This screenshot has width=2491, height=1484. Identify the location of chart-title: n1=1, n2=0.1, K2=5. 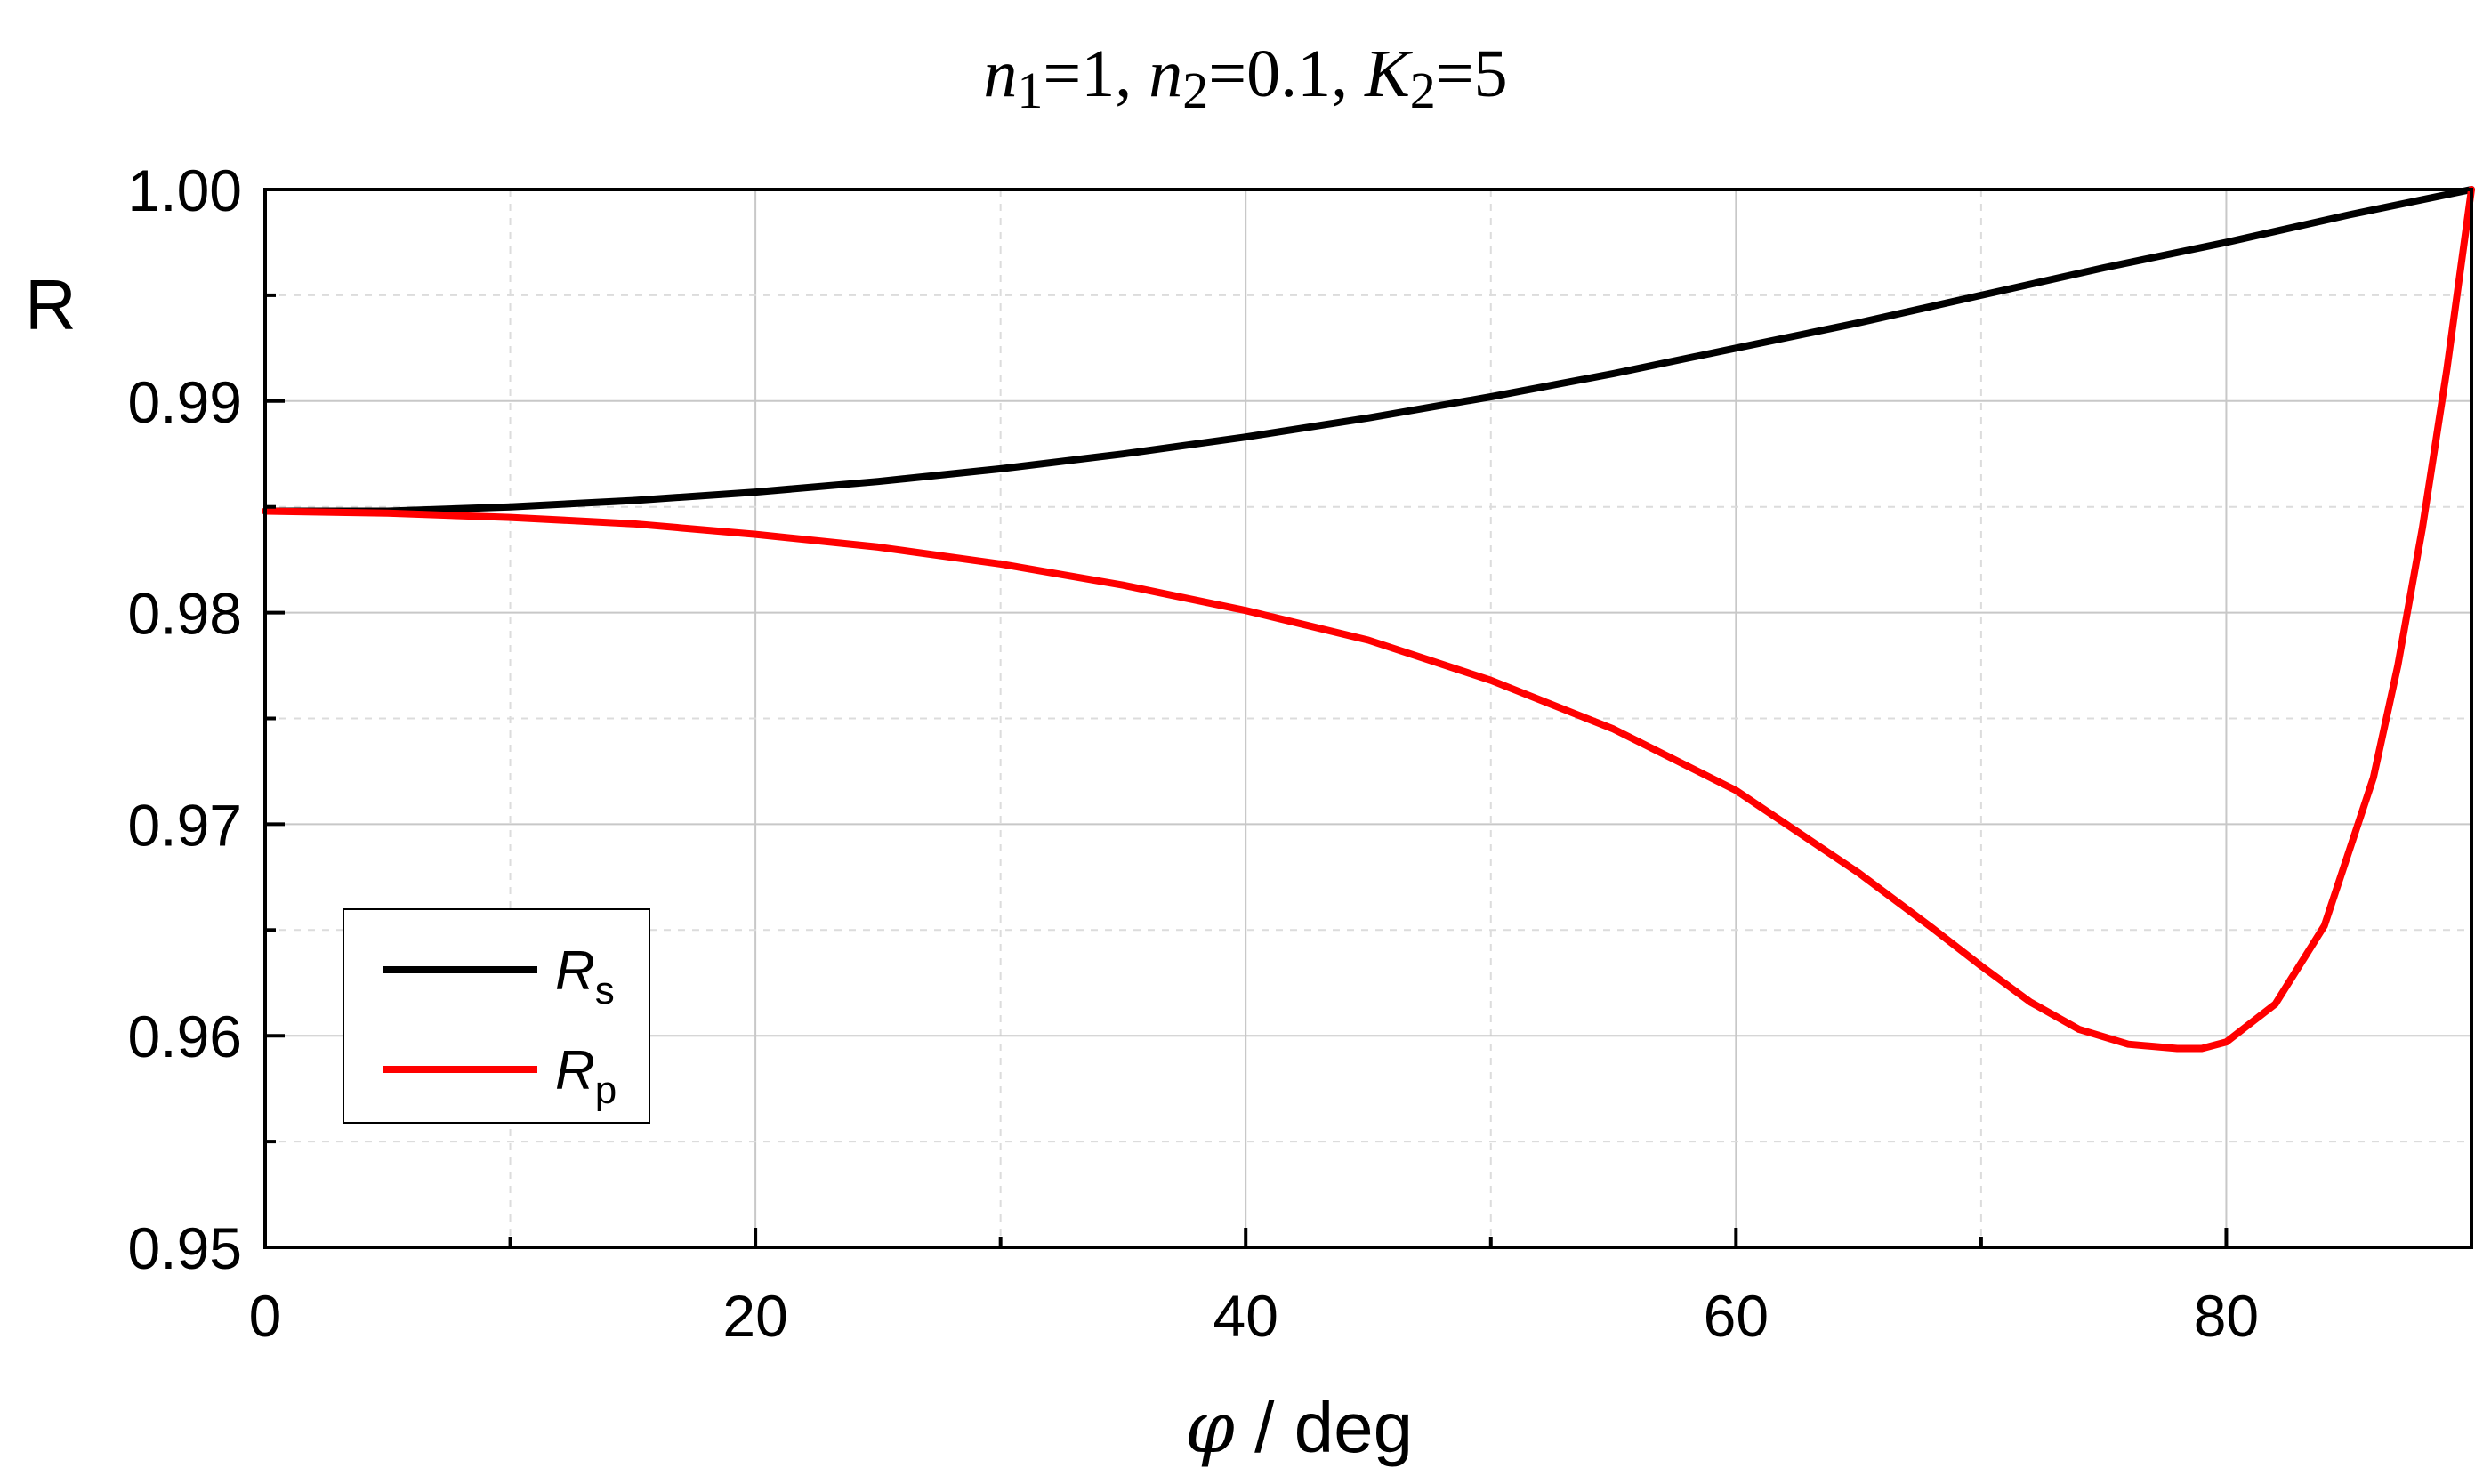
(1245, 77).